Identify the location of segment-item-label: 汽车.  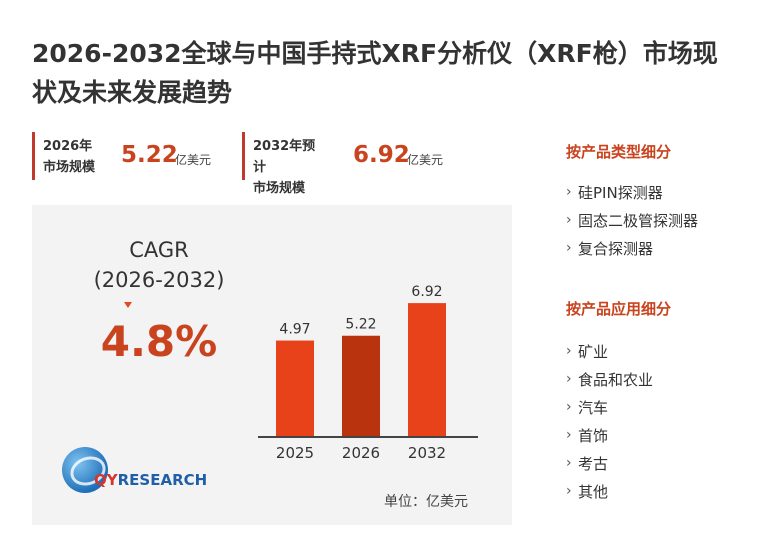
(593, 407).